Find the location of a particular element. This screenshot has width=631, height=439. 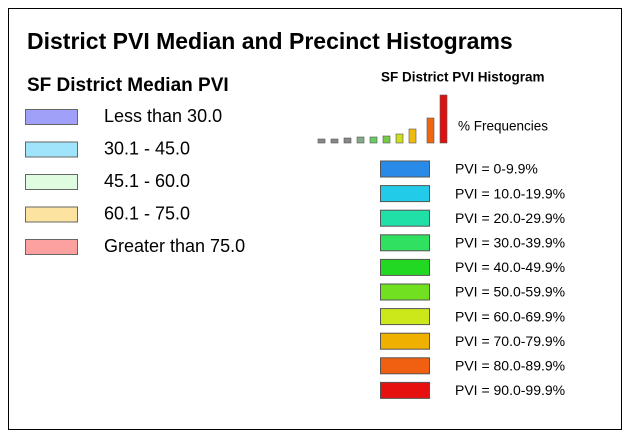

legend-label: Greater than 75.0 is located at coordinates (174, 246).